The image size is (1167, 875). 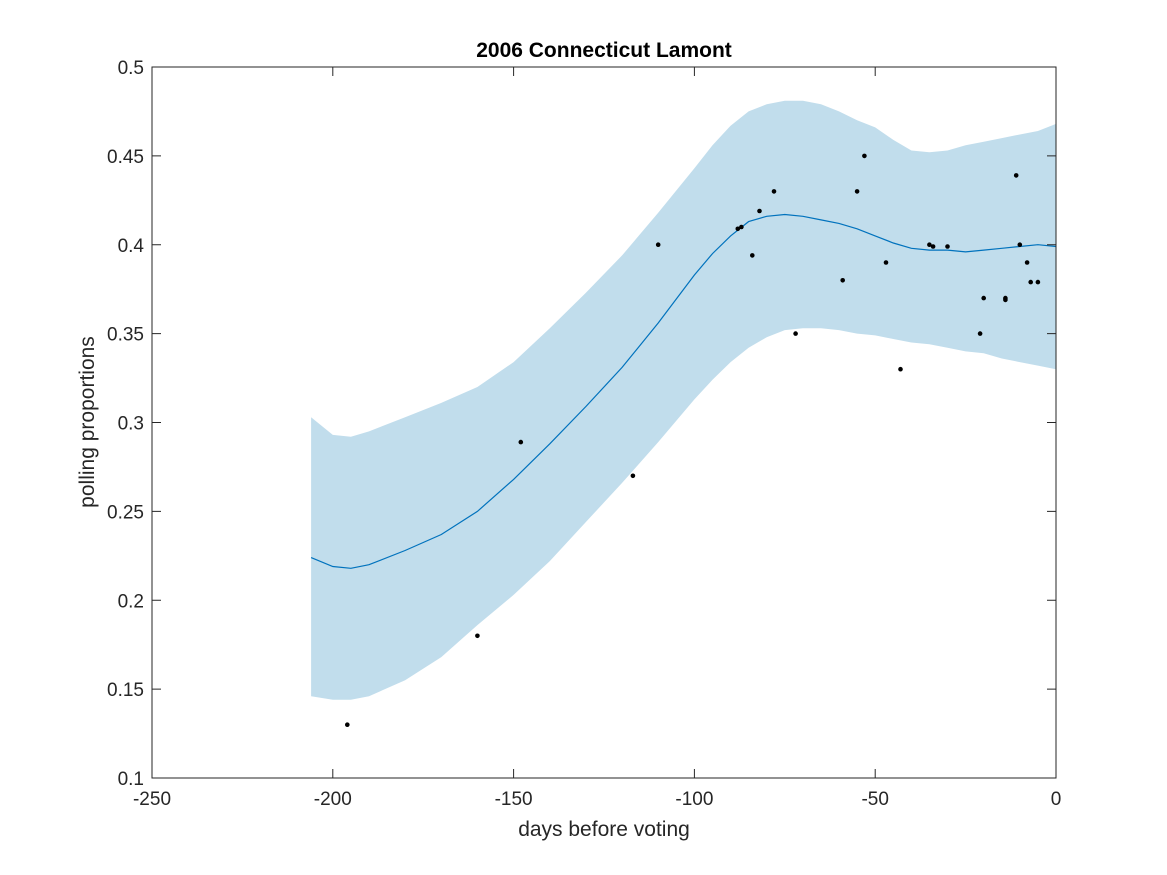 I want to click on x-tick-label: -50, so click(x=874, y=799).